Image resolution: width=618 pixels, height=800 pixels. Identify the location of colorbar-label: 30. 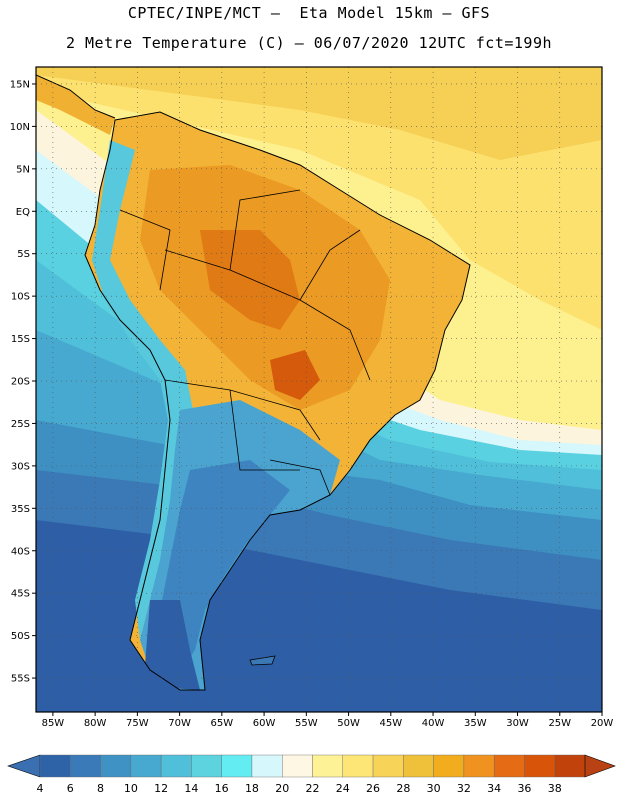
(434, 788).